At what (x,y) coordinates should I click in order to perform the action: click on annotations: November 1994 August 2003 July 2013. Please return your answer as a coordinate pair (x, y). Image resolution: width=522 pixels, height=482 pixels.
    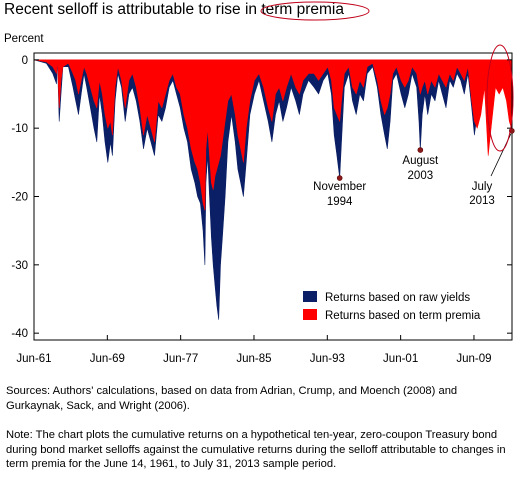
    Looking at the image, I should click on (414, 168).